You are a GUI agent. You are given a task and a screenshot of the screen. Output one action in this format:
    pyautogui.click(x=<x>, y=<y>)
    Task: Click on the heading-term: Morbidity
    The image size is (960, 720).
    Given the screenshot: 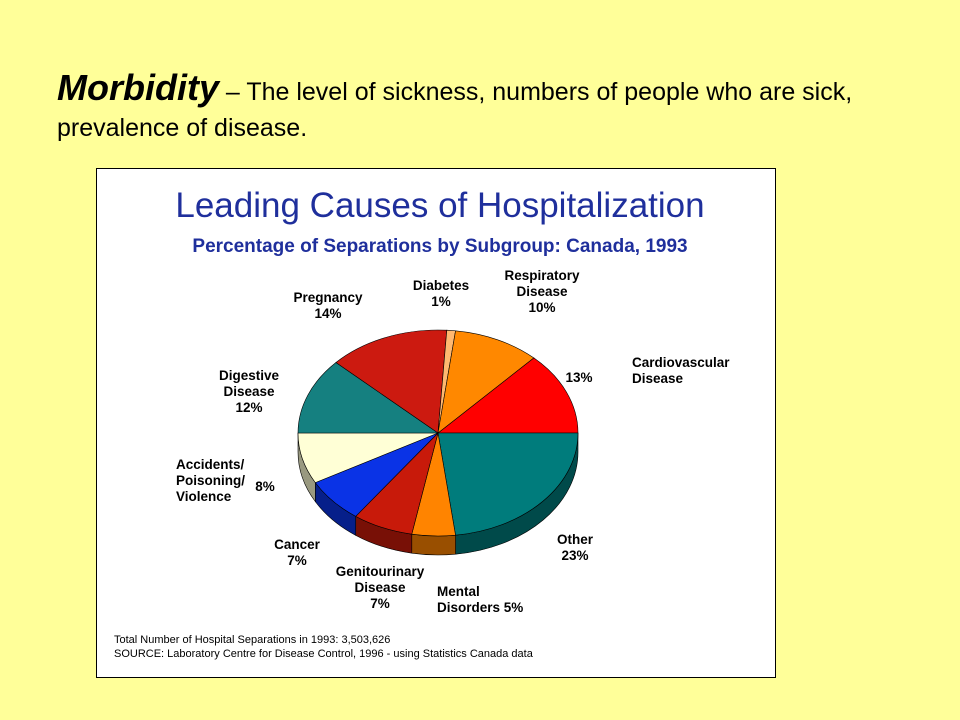 What is the action you would take?
    pyautogui.click(x=138, y=87)
    